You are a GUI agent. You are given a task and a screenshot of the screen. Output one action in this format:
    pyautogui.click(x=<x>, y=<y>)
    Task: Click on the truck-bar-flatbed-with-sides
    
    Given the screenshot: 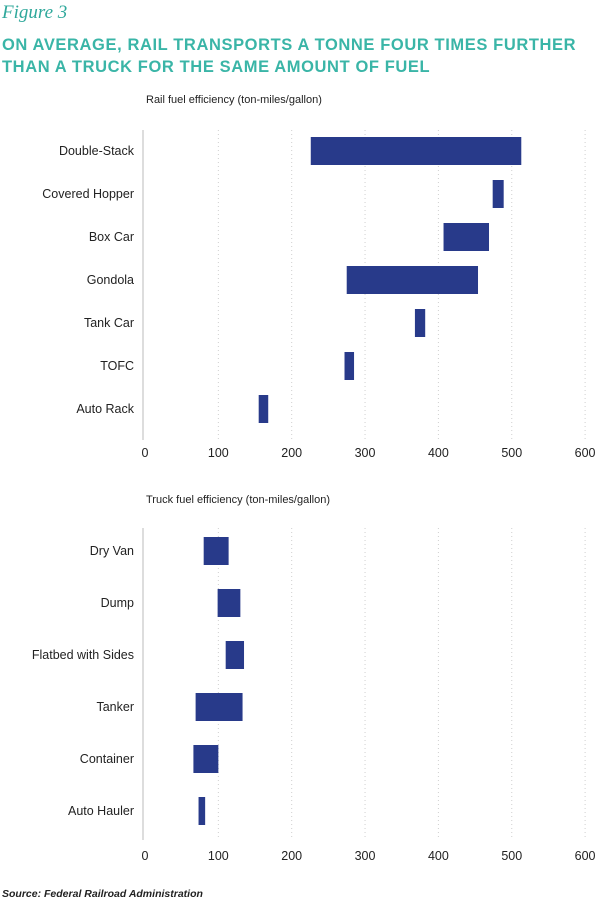 What is the action you would take?
    pyautogui.click(x=235, y=655)
    